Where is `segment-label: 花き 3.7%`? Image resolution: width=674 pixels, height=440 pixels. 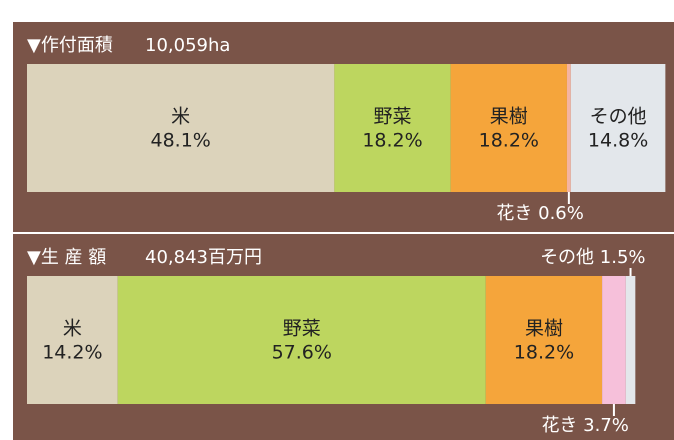
segment-label: 花き 3.7% is located at coordinates (584, 425).